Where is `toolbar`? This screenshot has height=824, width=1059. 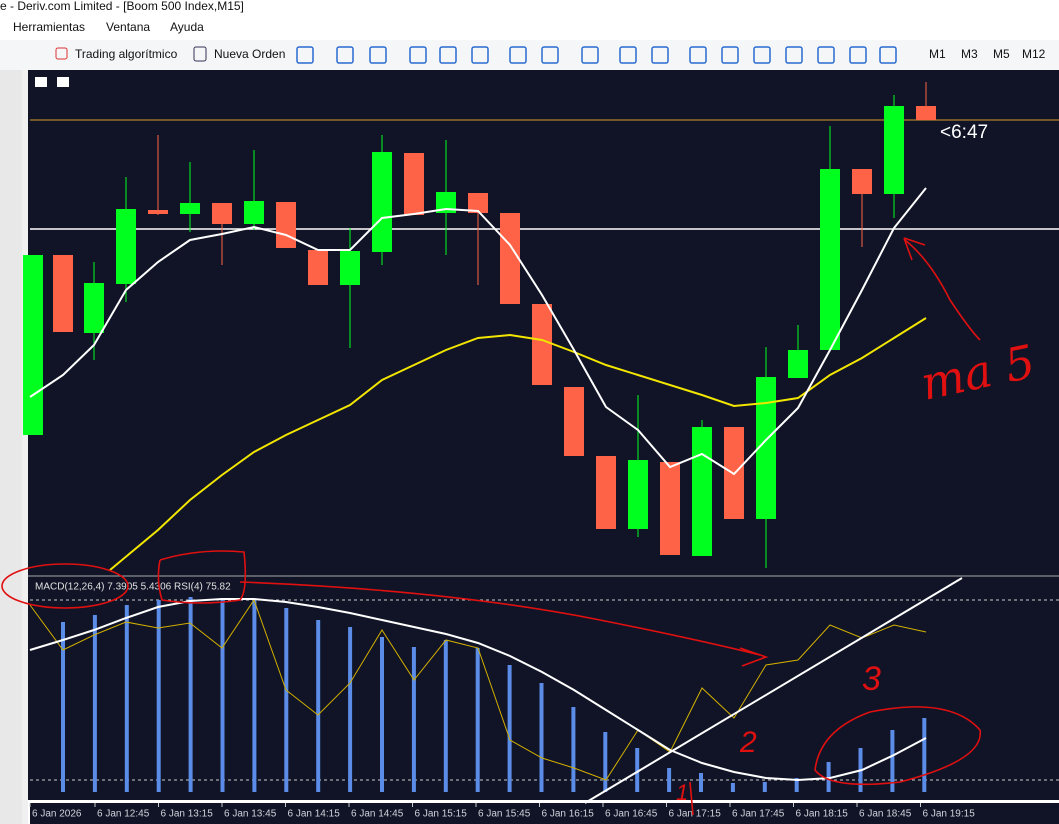 toolbar is located at coordinates (529, 55).